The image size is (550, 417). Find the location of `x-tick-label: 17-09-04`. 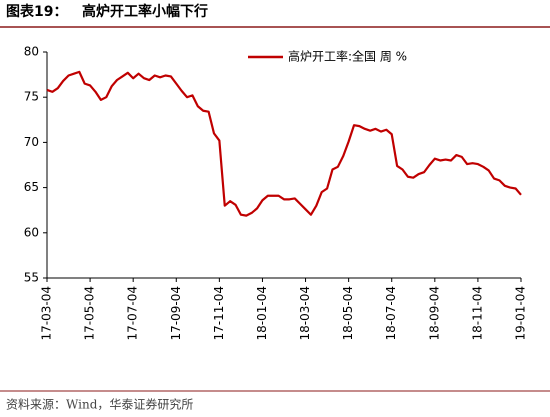

x-tick-label: 17-09-04 is located at coordinates (176, 313).